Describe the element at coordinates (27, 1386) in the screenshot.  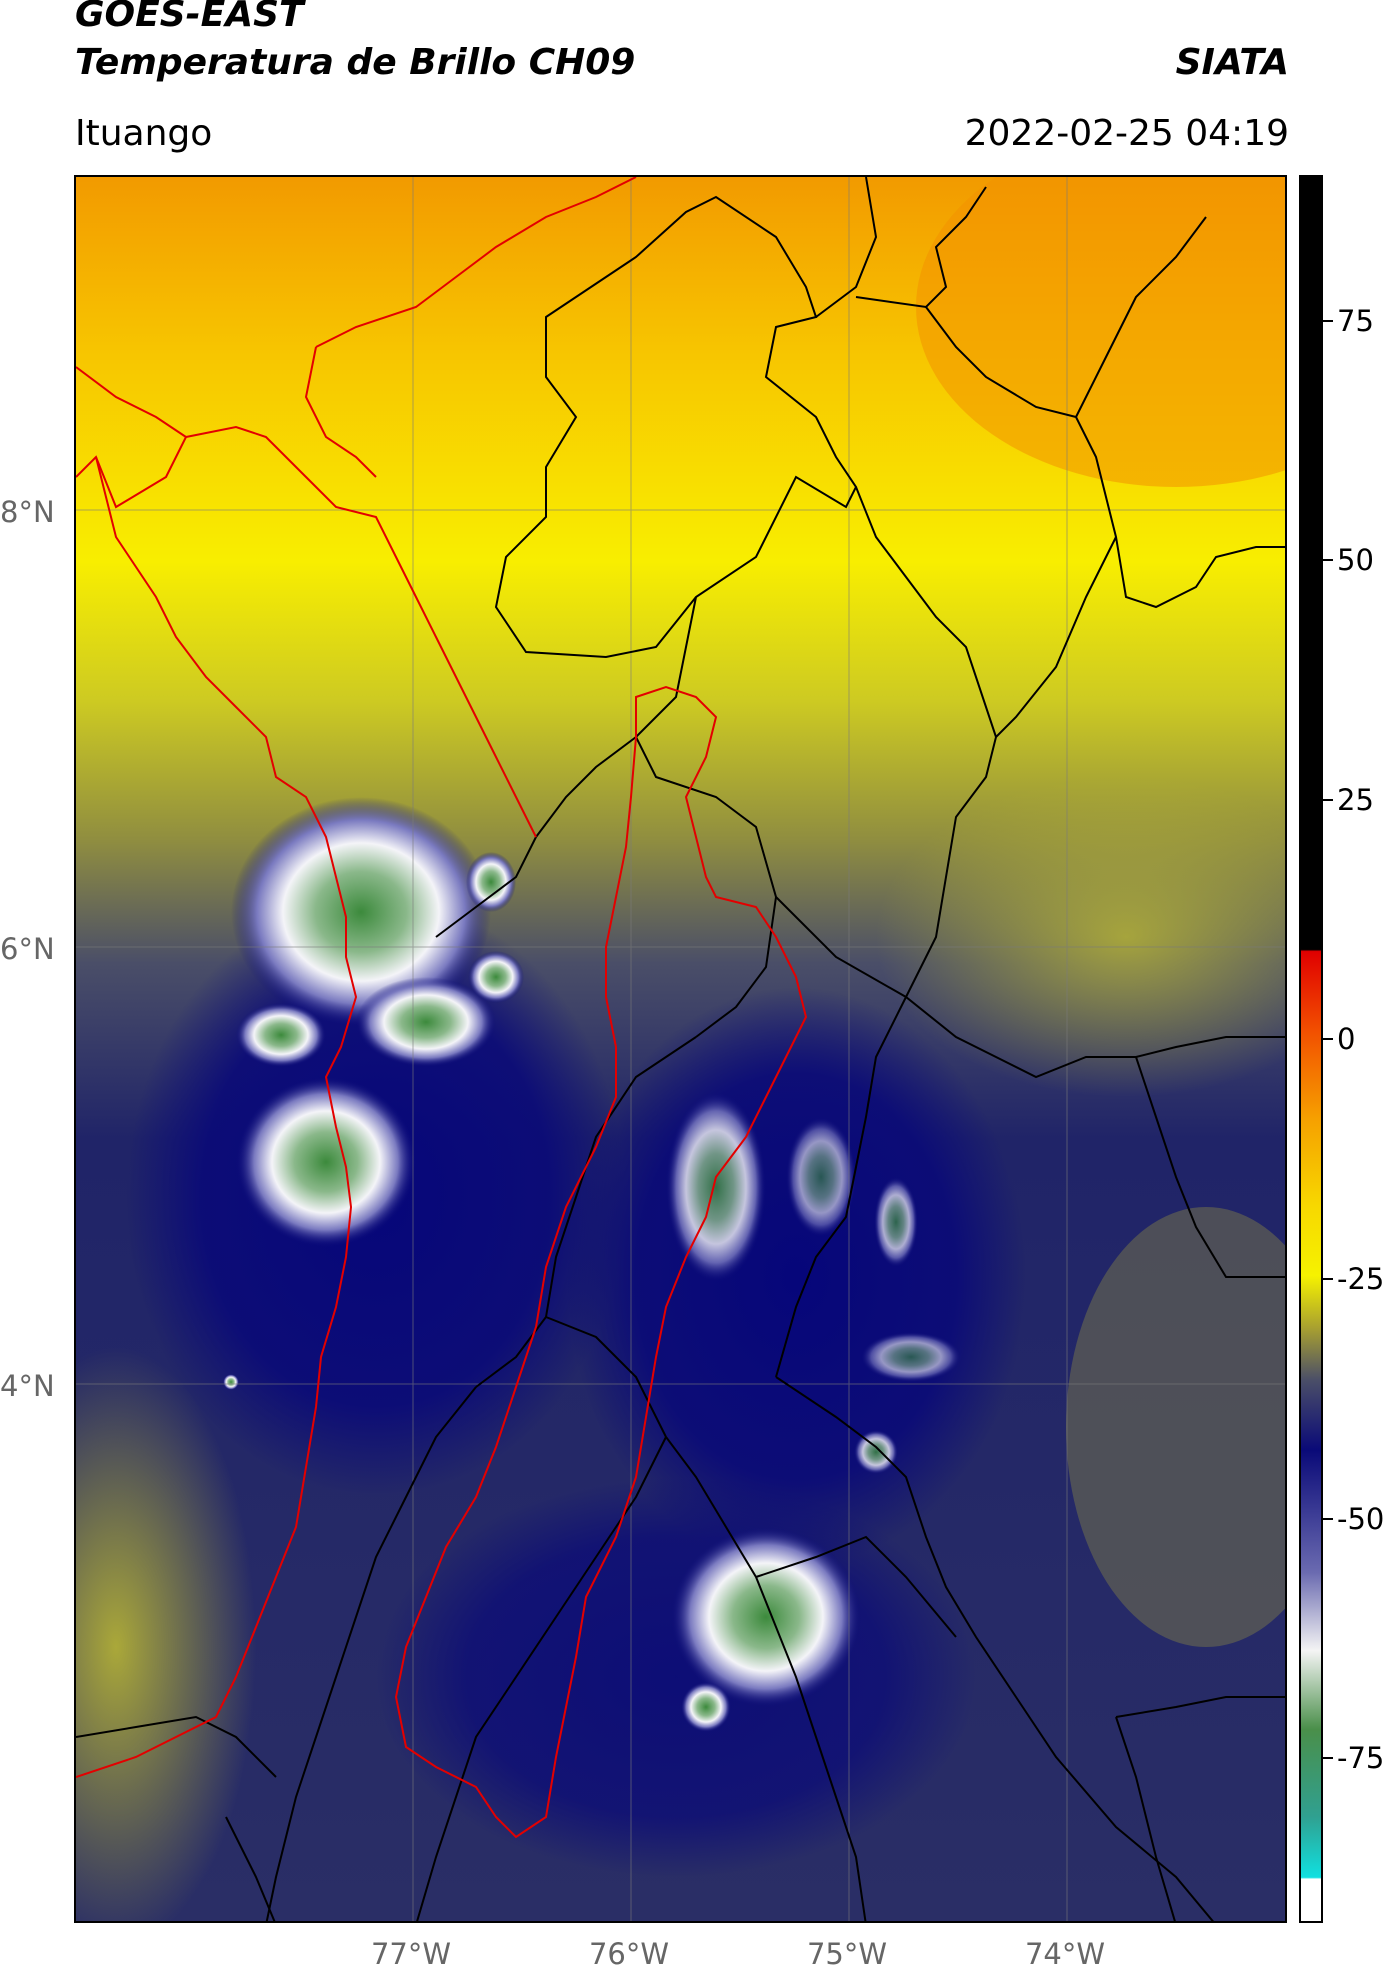
I see `lat-label-4n: 4°N` at that location.